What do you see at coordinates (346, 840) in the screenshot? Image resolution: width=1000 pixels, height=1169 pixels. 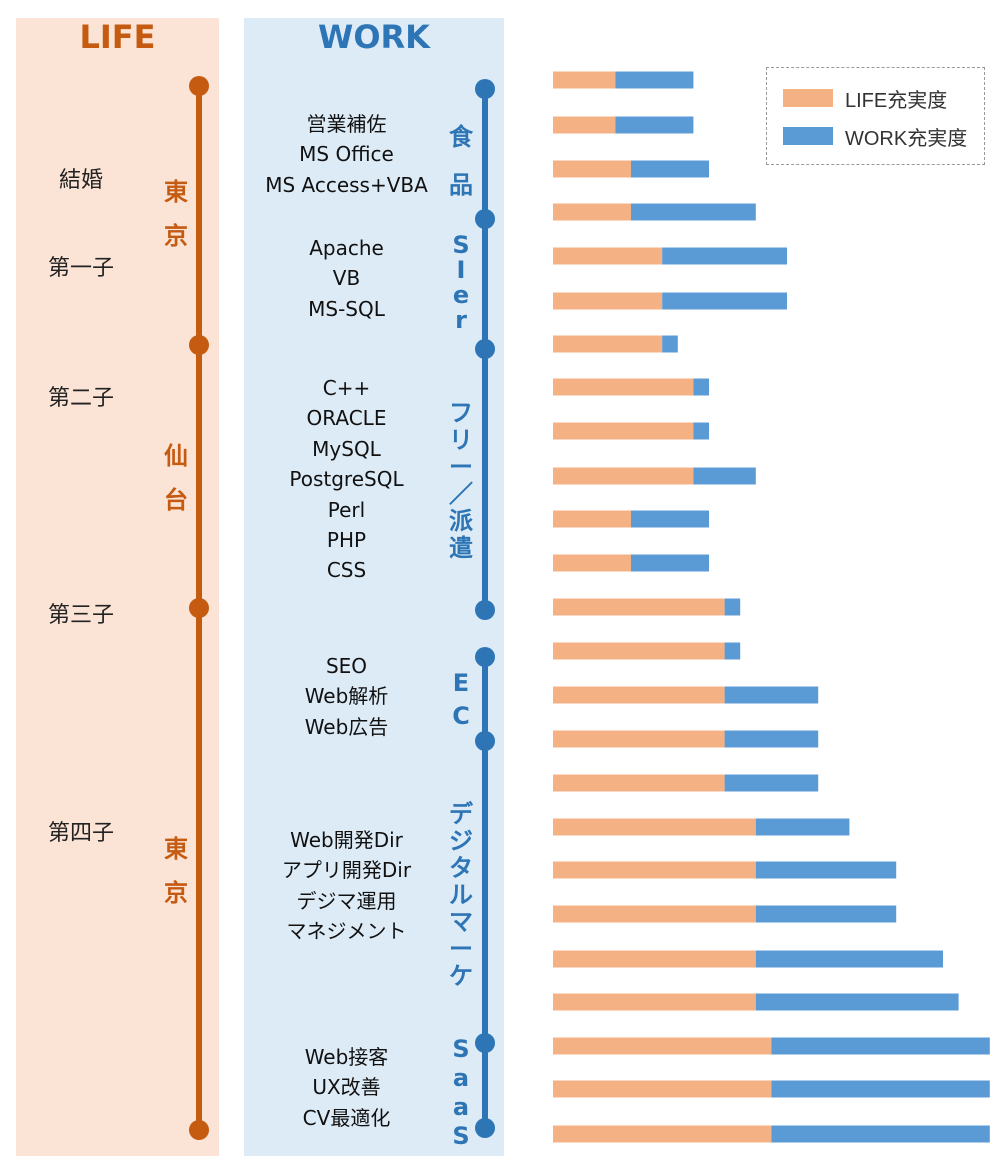 I see `skill-item: Web開発Dir` at bounding box center [346, 840].